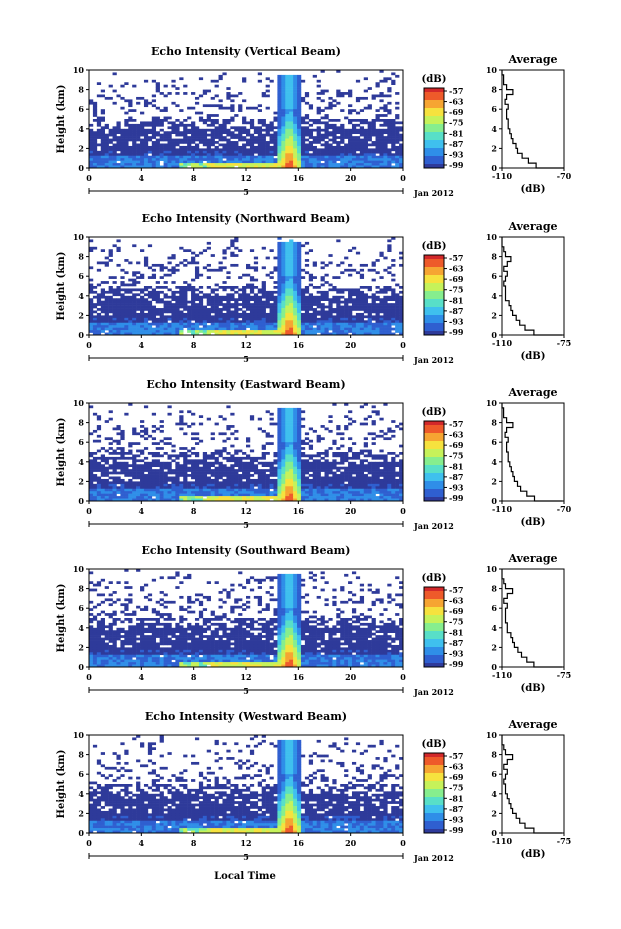  What do you see at coordinates (494, 335) in the screenshot?
I see `profile-y-tick-label: 0` at bounding box center [494, 335].